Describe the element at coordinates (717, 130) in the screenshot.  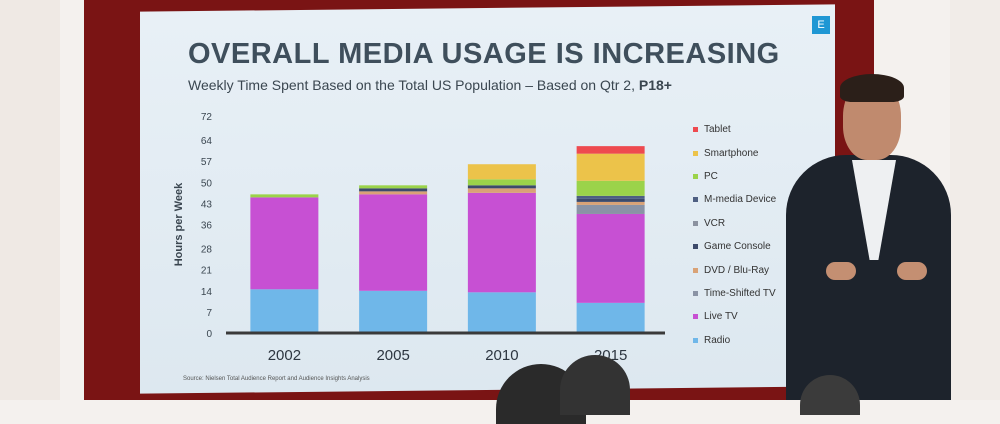
I see `legend-label: Tablet` at that location.